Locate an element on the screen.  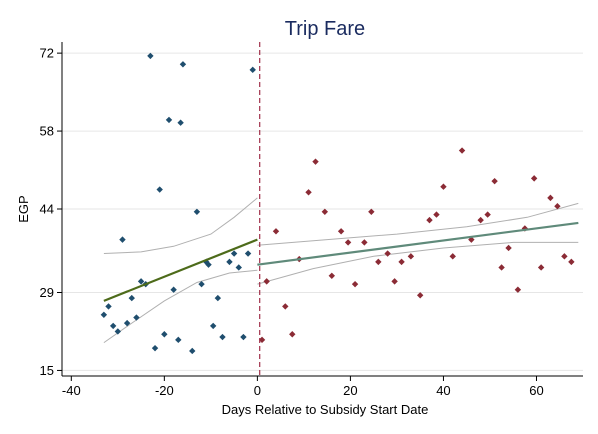
fit-lines is located at coordinates (341, 261).